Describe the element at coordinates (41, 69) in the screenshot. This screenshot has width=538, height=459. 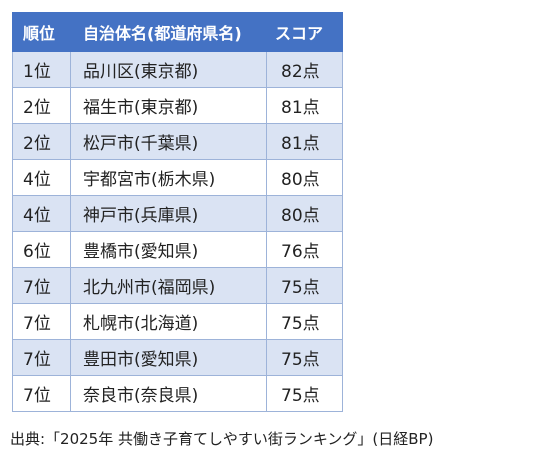
I see `rank-cell: 1位` at that location.